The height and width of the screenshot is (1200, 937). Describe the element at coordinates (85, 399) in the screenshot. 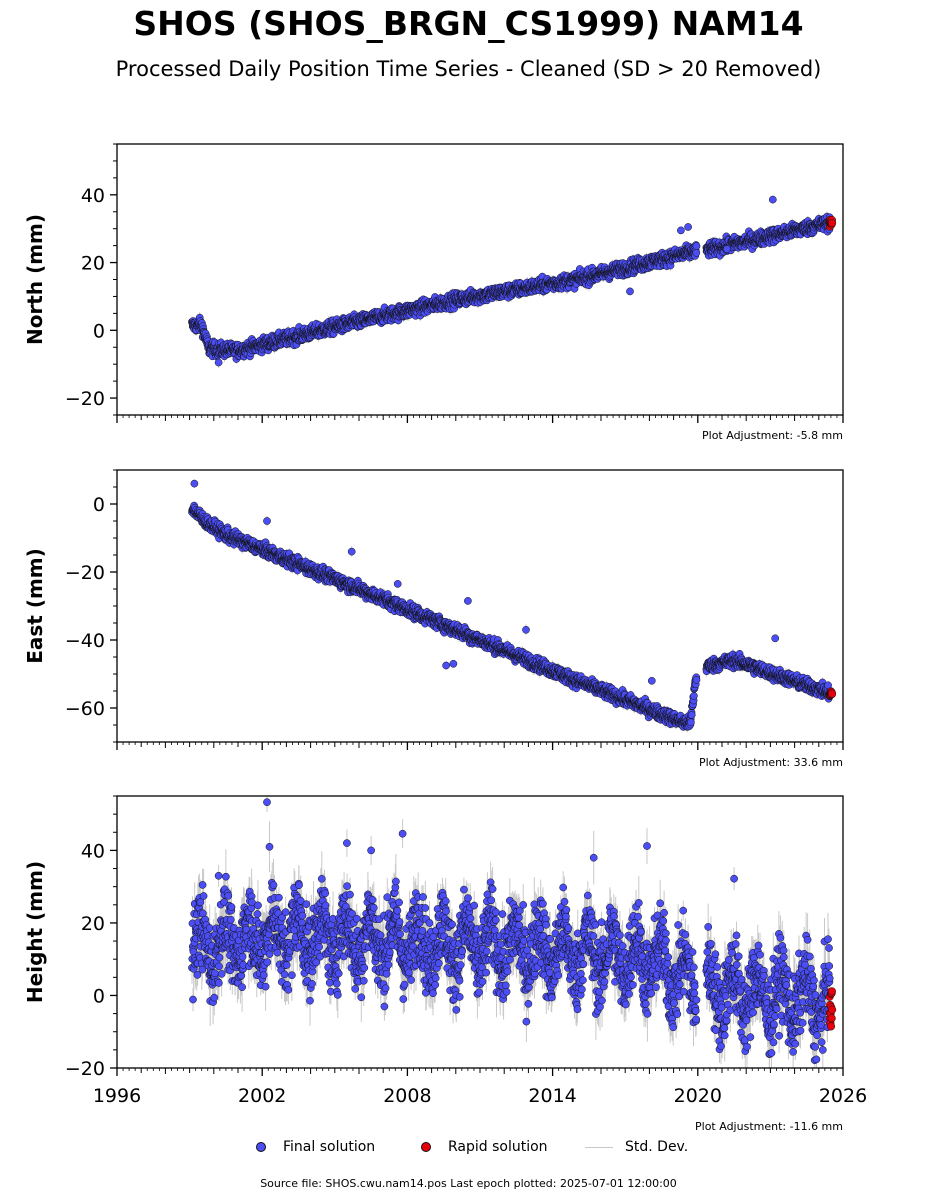

I see `north-y-tick-label: −20` at that location.